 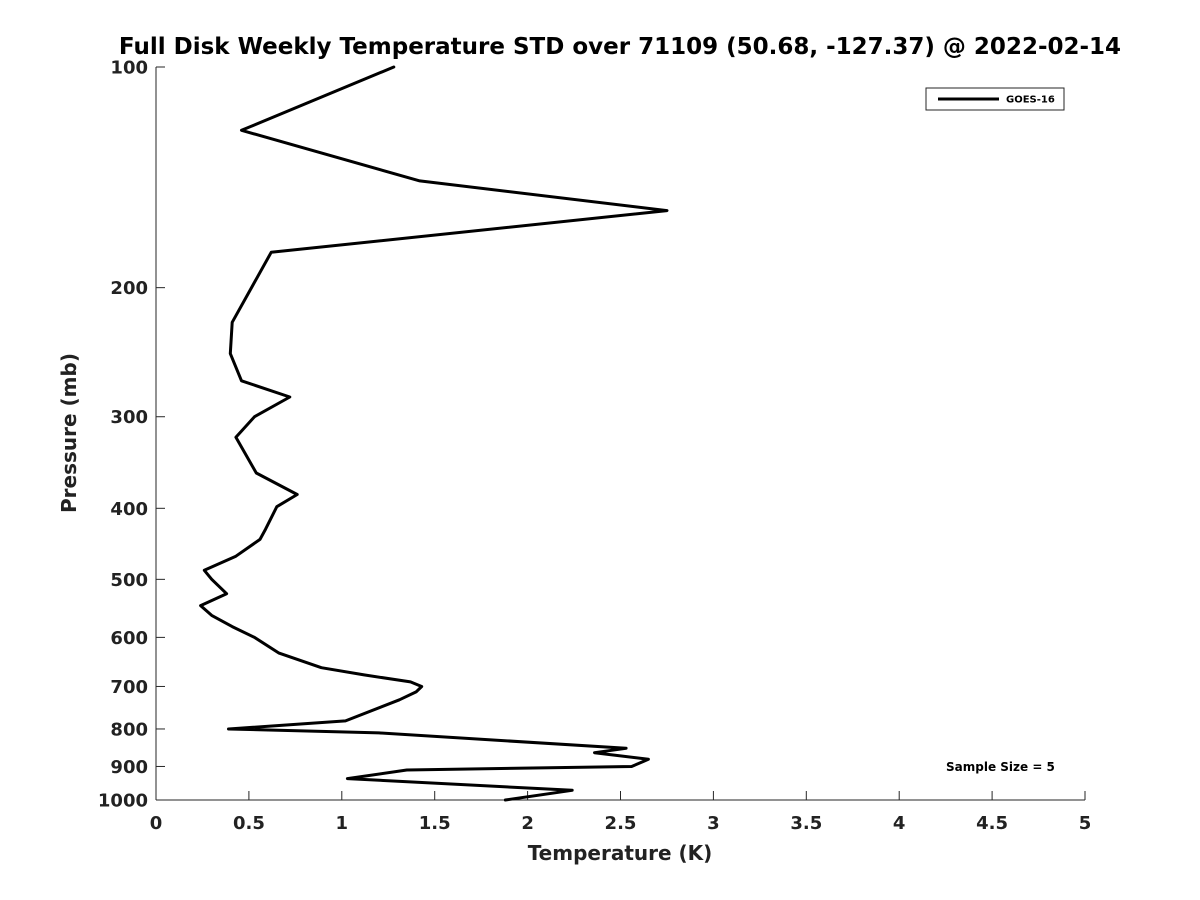 I want to click on x-tick-label: 3.5, so click(x=806, y=823).